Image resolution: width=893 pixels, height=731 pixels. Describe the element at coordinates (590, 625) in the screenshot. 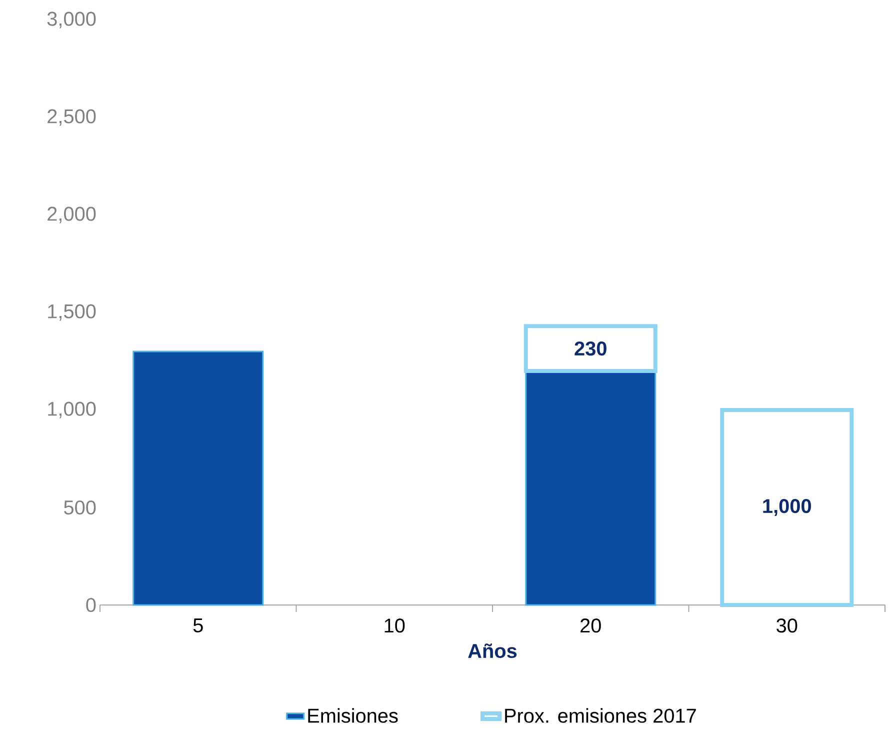

I see `x-tick-label: 20` at that location.